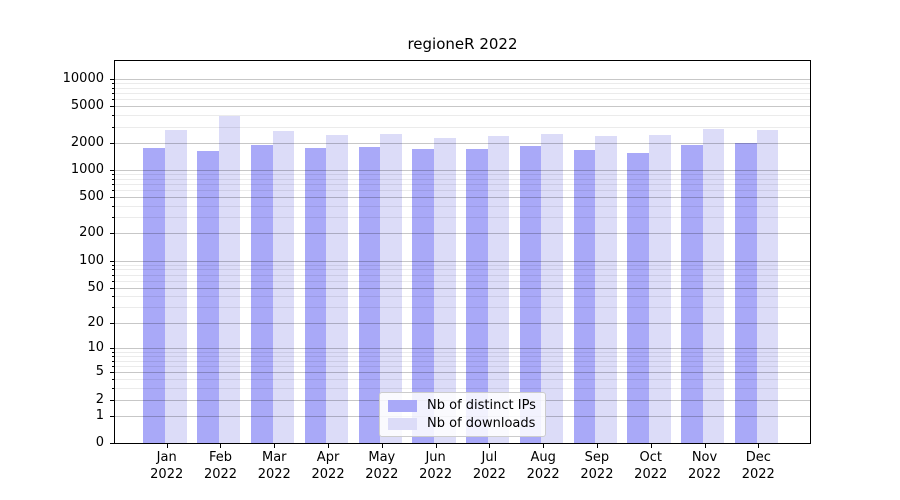 The width and height of the screenshot is (900, 500). What do you see at coordinates (650, 457) in the screenshot?
I see `x-tick-month: Oct` at bounding box center [650, 457].